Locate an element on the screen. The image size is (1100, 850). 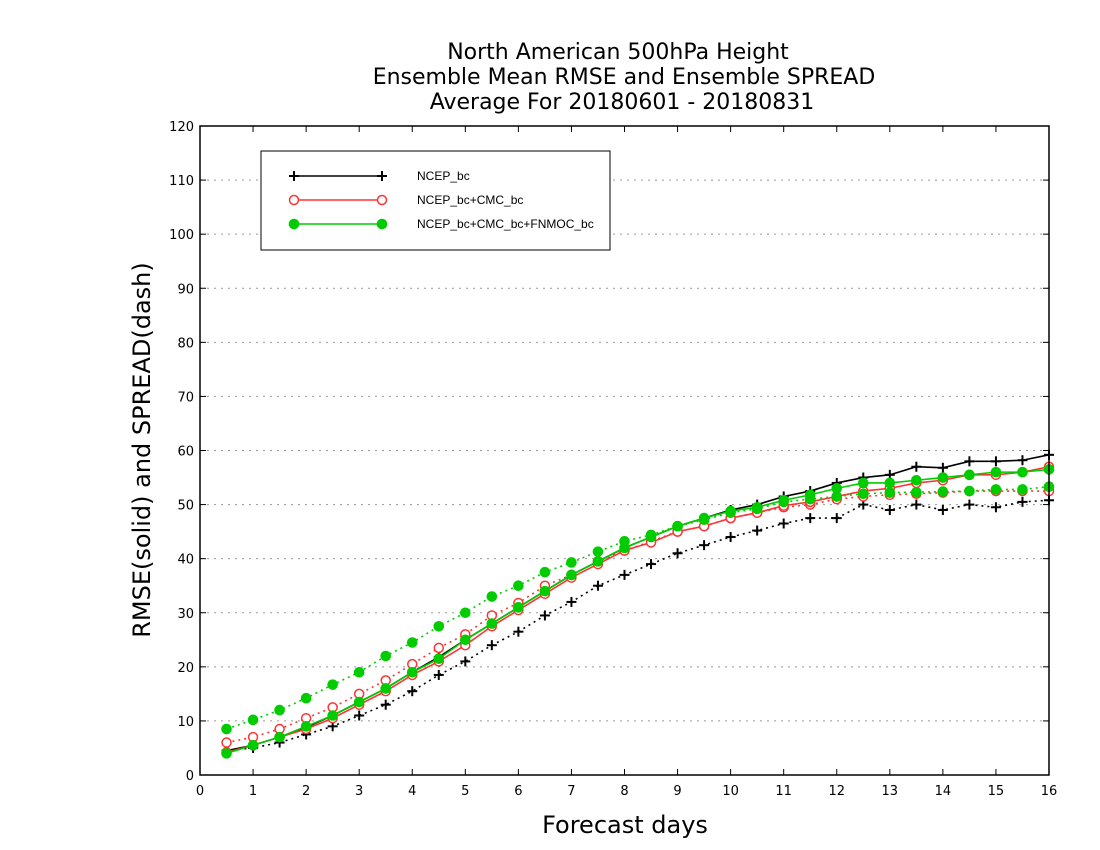
legend-label-ncep-bc-cmc-bc: NCEP_bc+CMC_bc is located at coordinates (470, 200).